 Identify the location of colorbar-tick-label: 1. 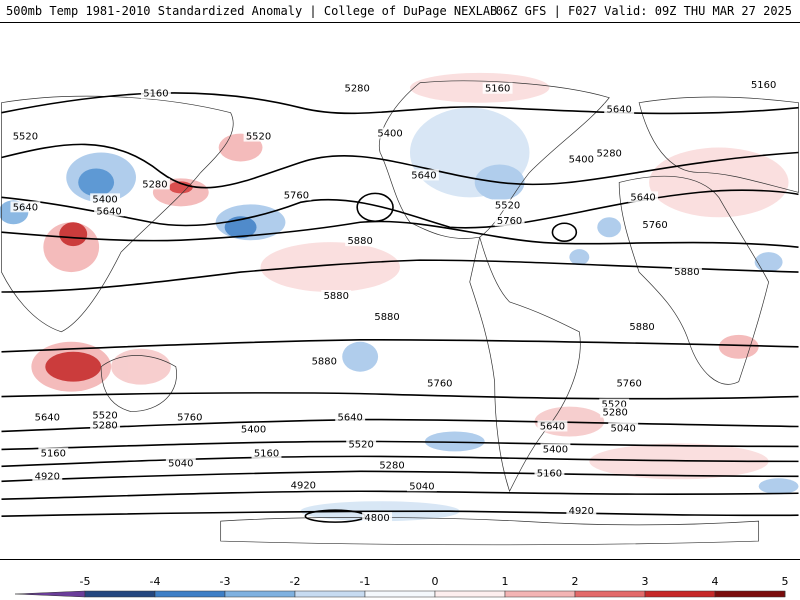
(505, 581).